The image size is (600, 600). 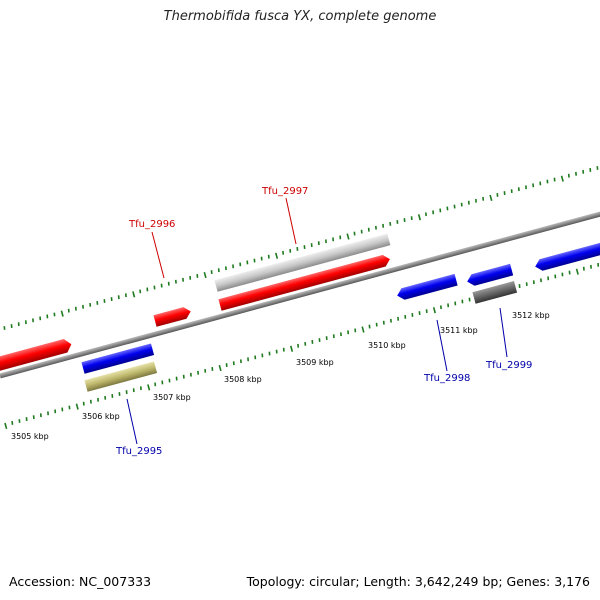 I want to click on gene-label-tfu-2998: Tfu_2998, so click(x=446, y=378).